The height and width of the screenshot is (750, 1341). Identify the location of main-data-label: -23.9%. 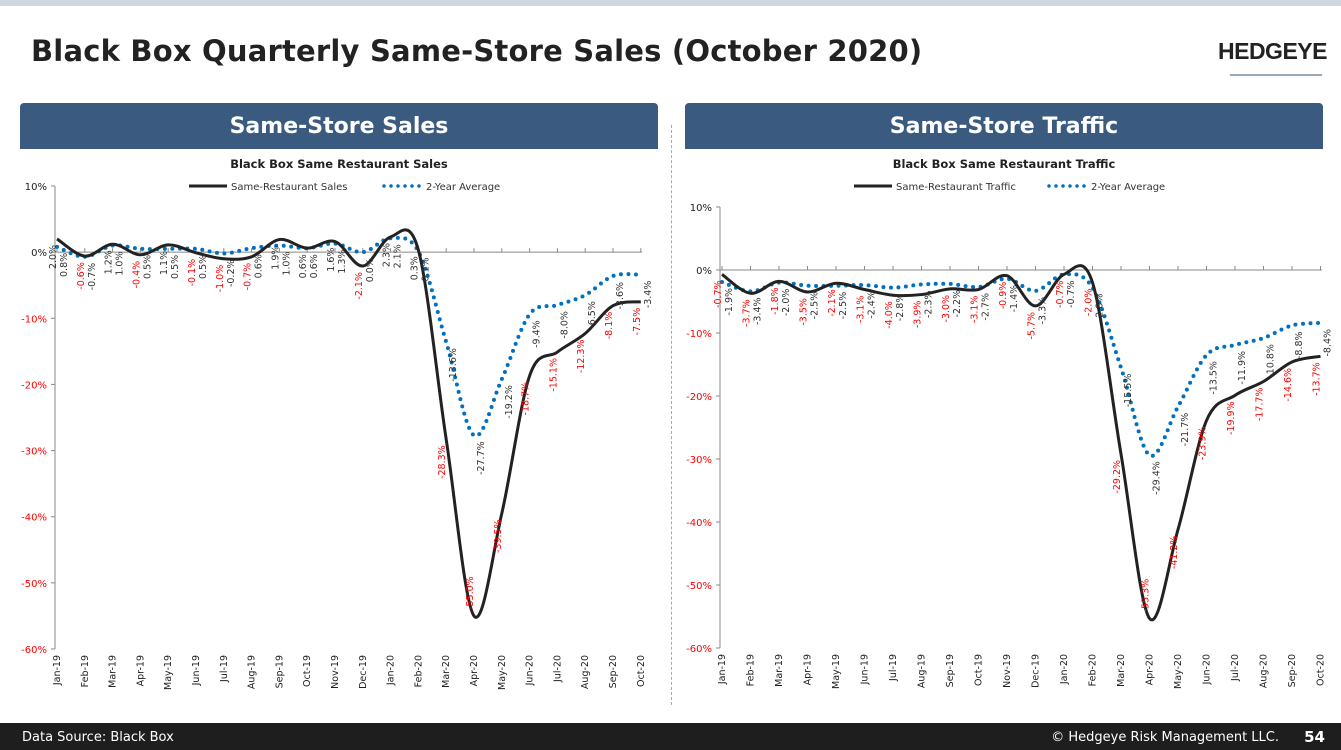
(1203, 444).